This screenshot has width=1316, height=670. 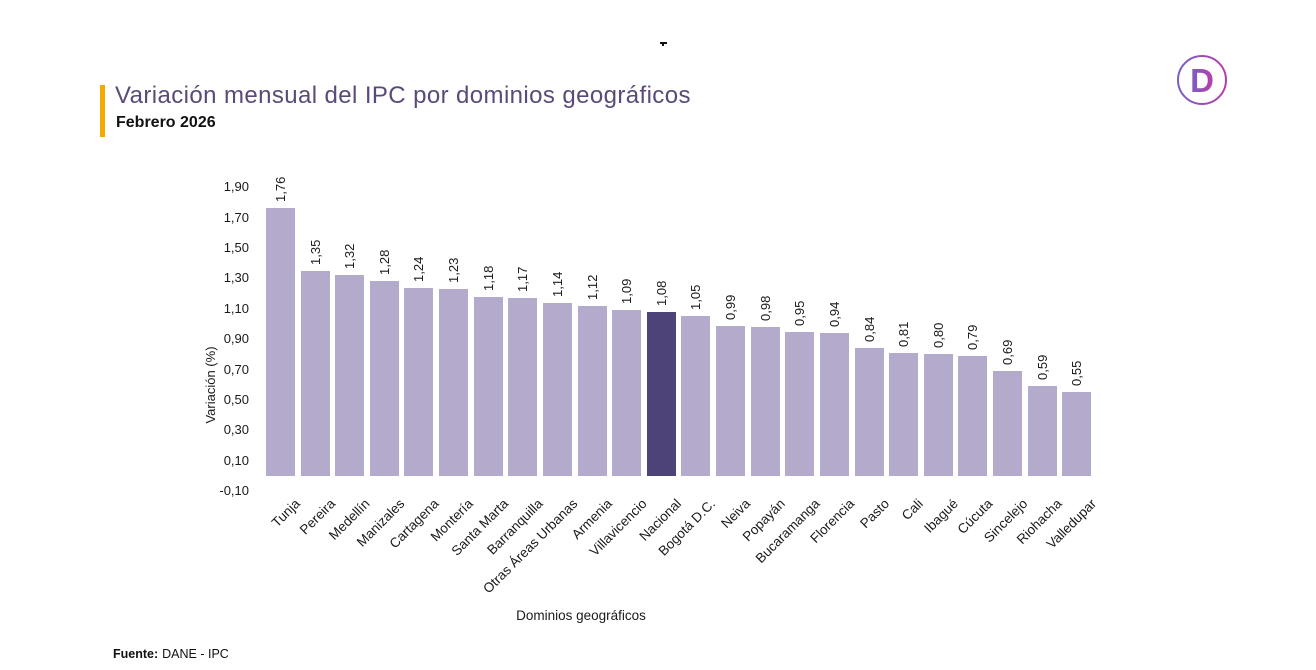 I want to click on y-tick-label: 0,50, so click(x=236, y=399).